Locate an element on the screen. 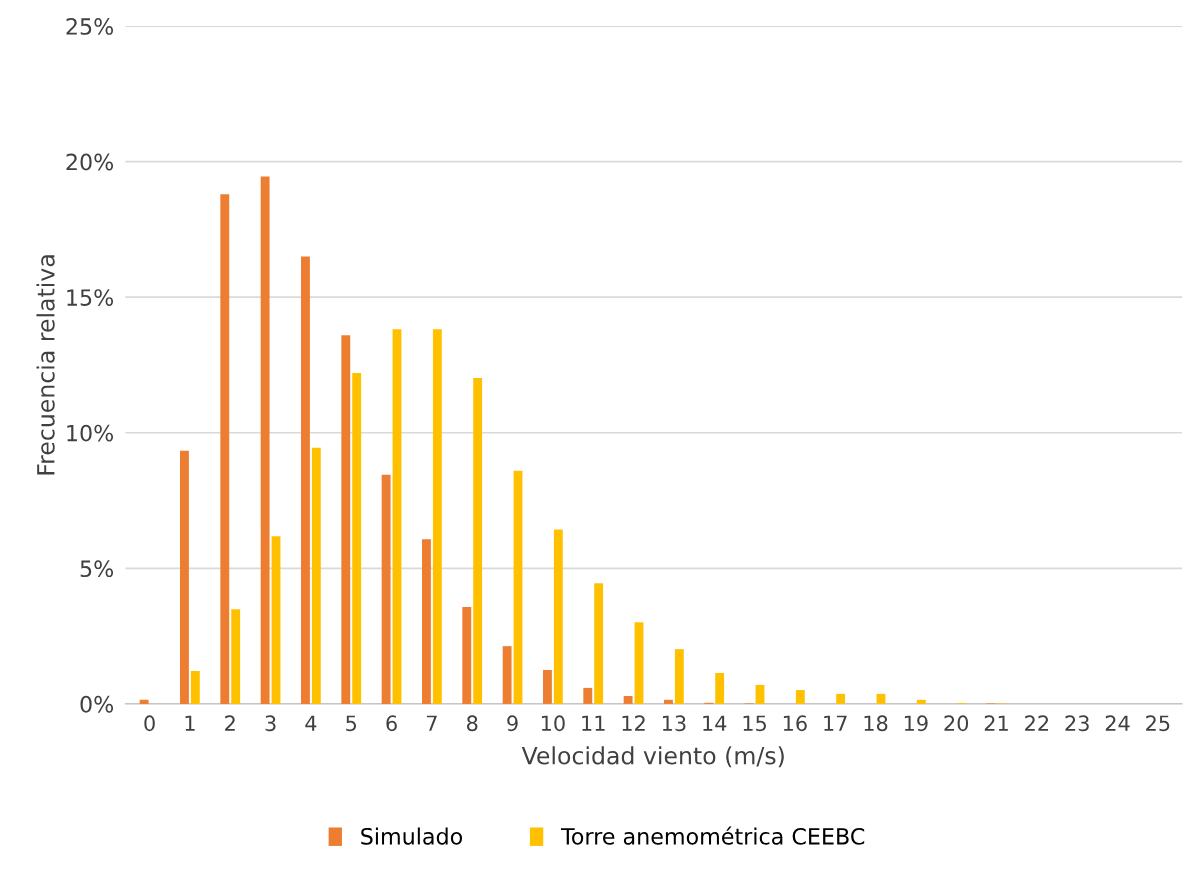 Image resolution: width=1194 pixels, height=869 pixels. x-tick-label: 24 is located at coordinates (1117, 723).